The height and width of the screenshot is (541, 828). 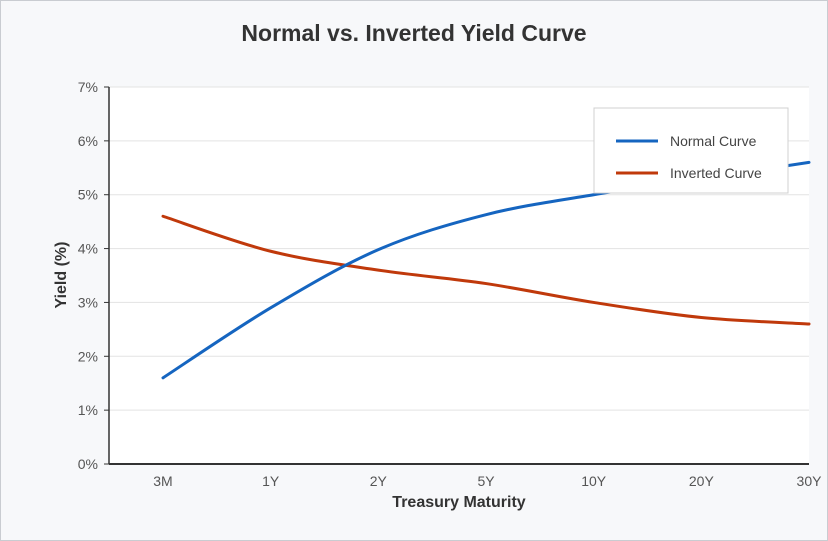 I want to click on chart-title: Normal vs. Inverted Yield Curve, so click(x=414, y=33).